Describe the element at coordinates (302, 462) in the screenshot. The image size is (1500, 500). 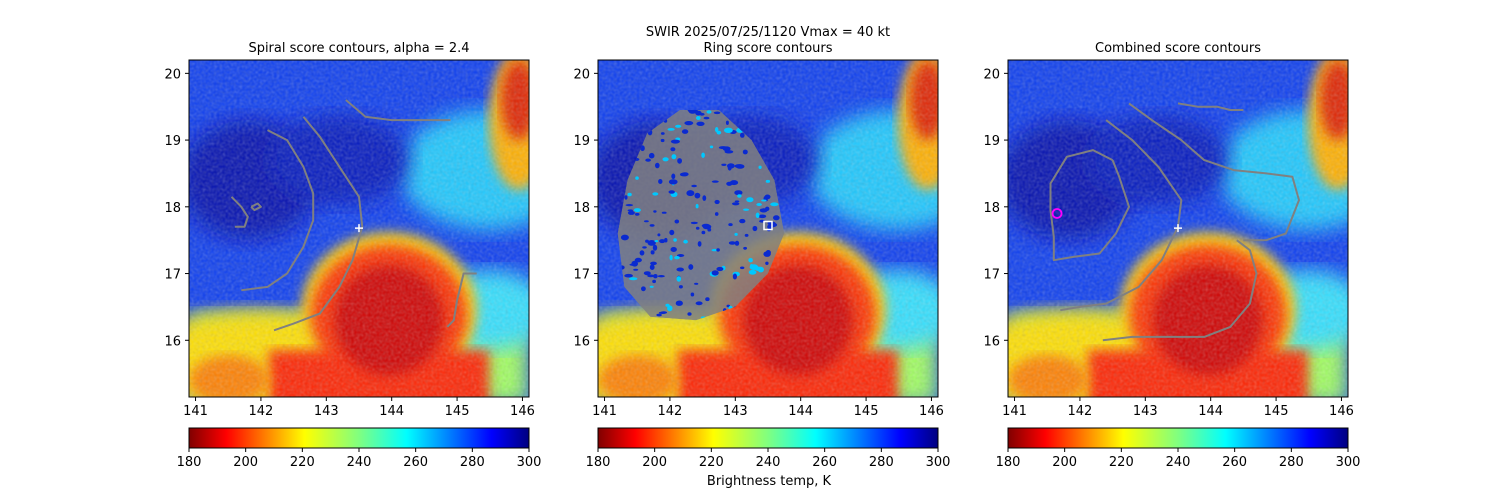
I see `colorbar-tick-label: 220` at that location.